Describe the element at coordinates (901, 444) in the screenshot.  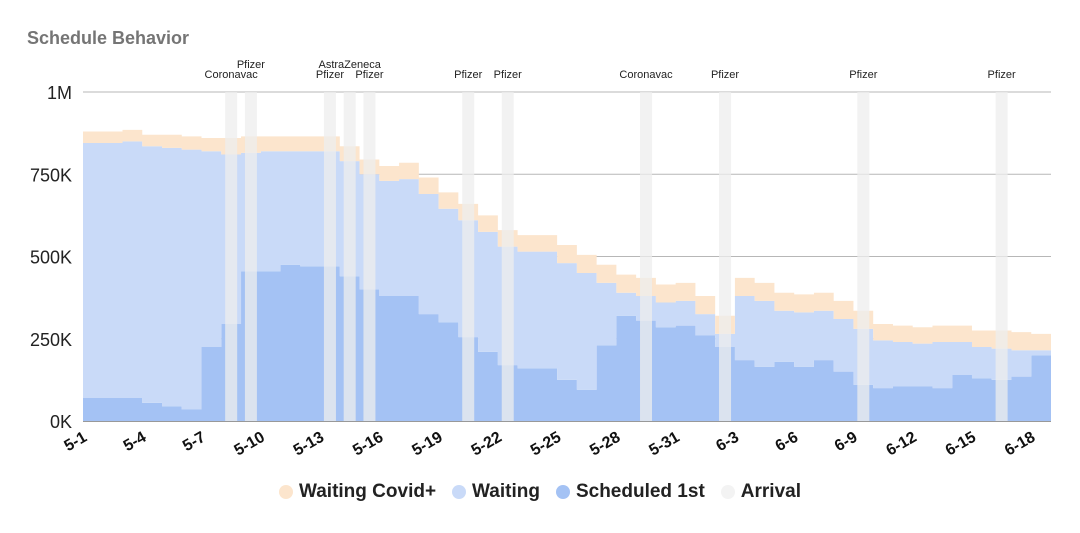
I see `x-tick-label: 6-12` at that location.